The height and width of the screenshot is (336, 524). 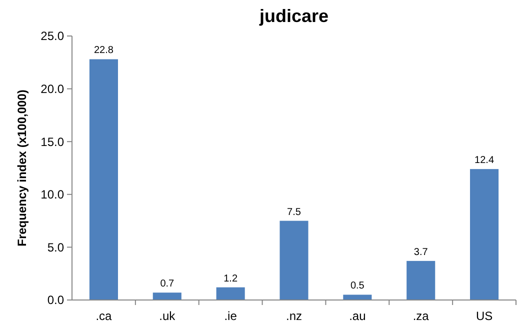 What do you see at coordinates (294, 316) in the screenshot?
I see `x-tick-label: .nz` at bounding box center [294, 316].